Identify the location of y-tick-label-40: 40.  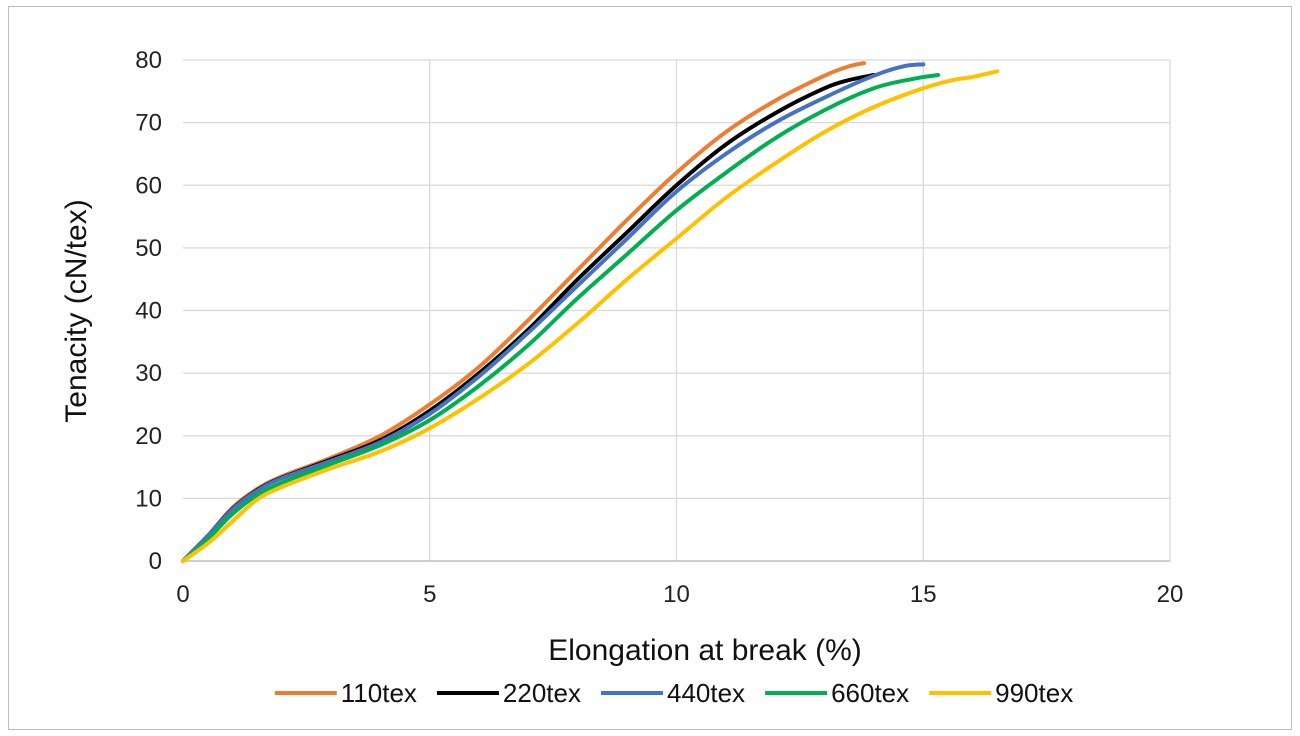
(148, 311).